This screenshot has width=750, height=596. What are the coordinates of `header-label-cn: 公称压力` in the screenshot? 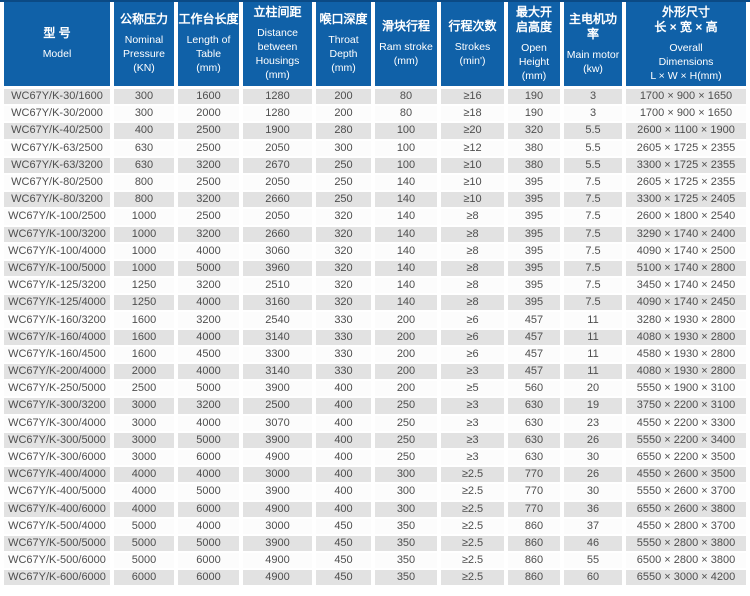 It's located at (143, 19).